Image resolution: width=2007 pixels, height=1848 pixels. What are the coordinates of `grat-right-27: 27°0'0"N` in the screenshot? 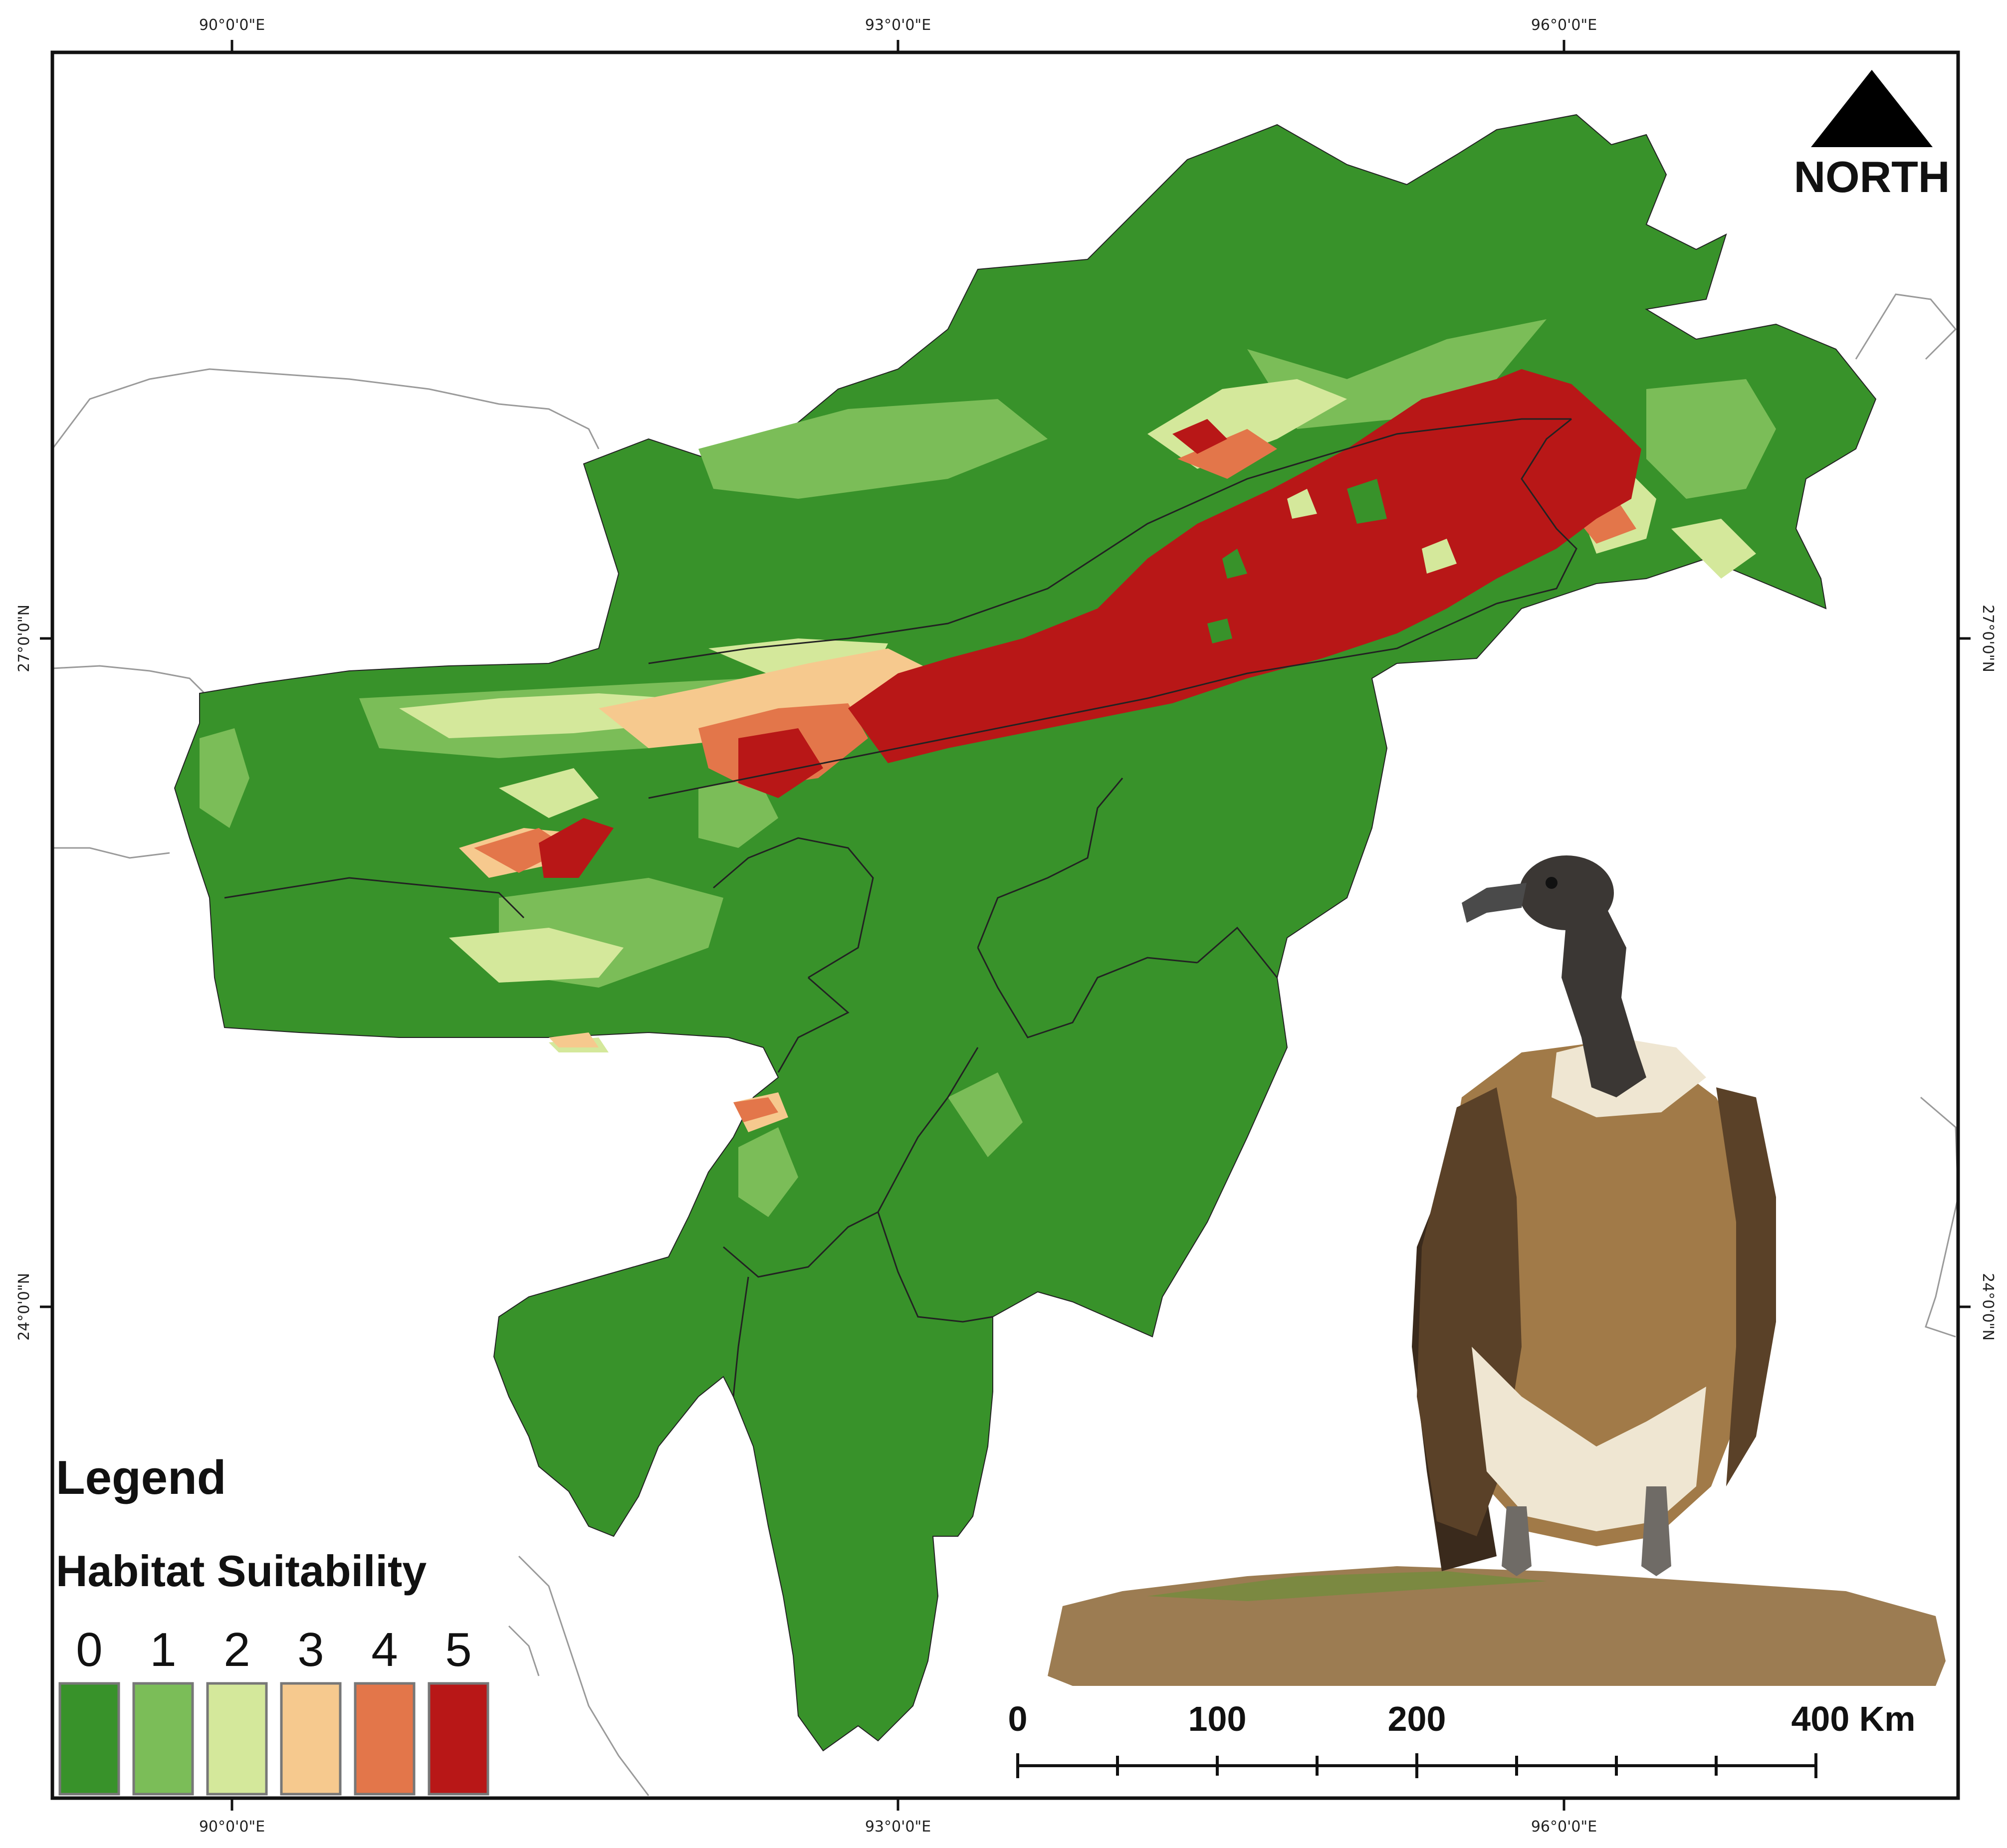 It's located at (1988, 638).